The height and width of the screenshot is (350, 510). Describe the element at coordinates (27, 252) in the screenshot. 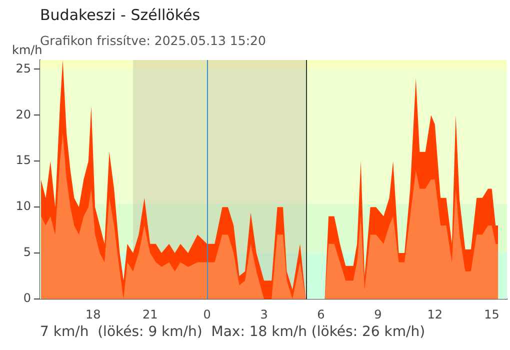

I see `y-tick-label: 5` at that location.